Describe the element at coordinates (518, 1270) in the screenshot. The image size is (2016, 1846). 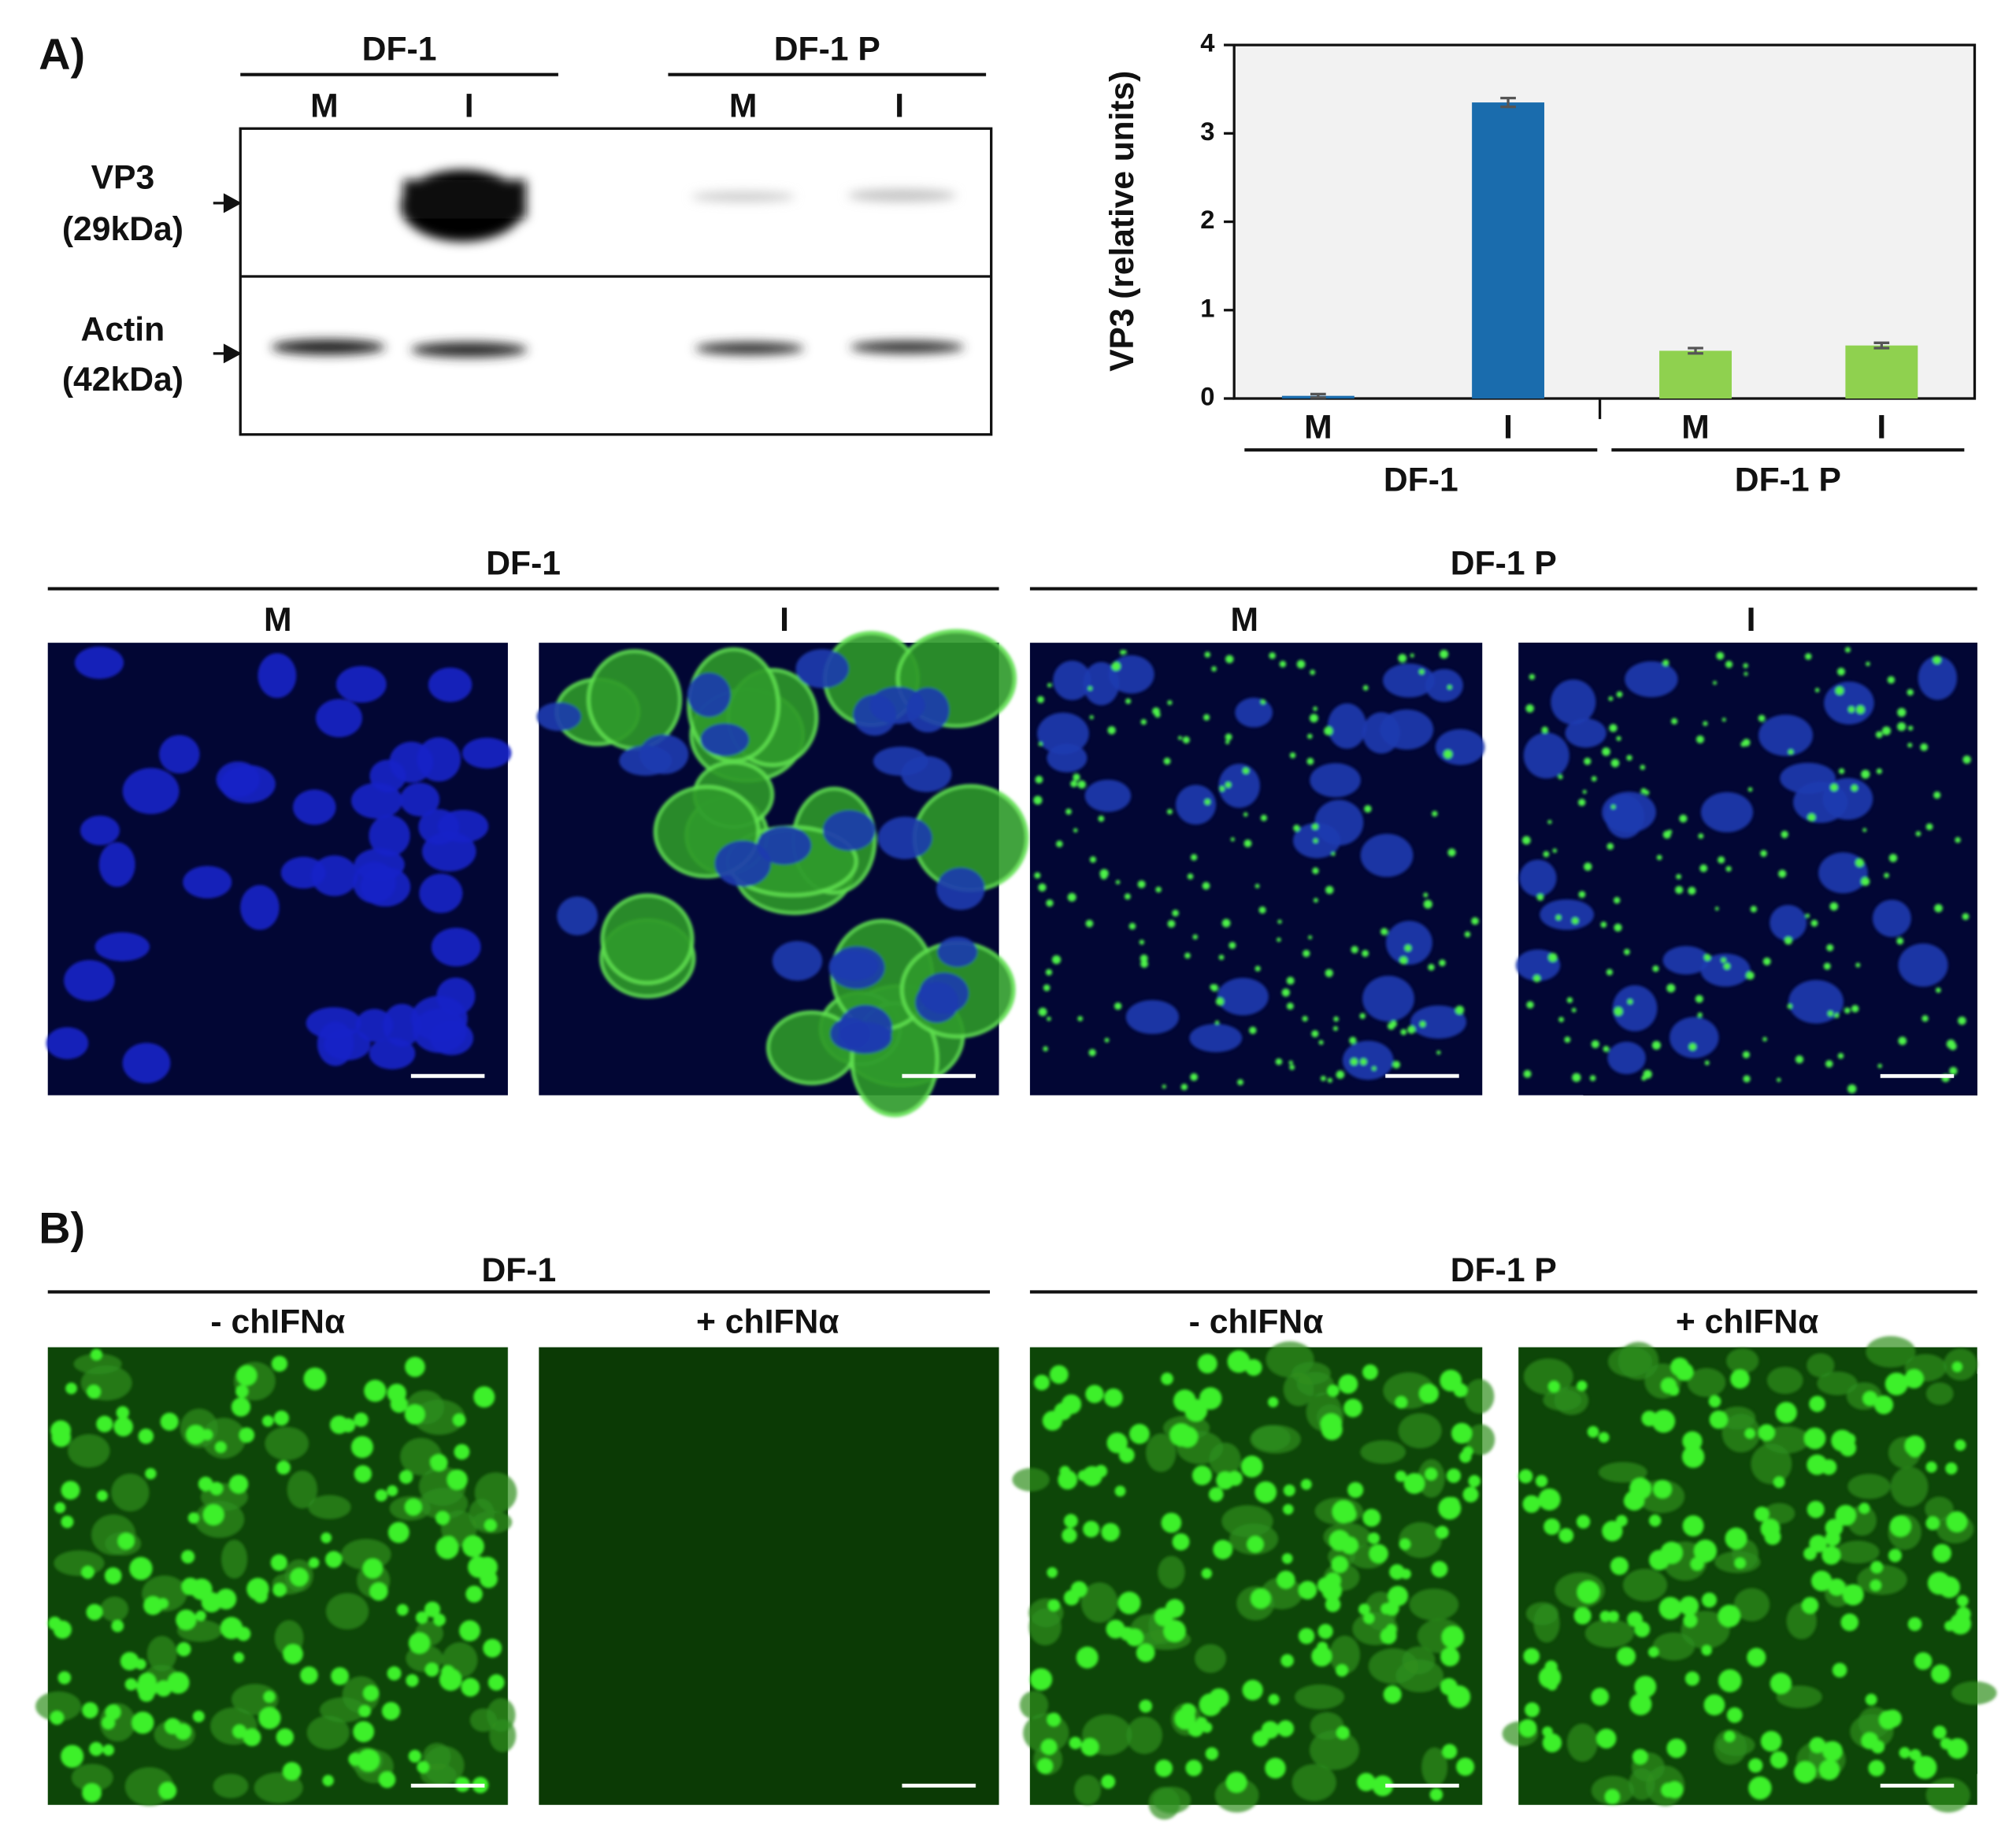
I see `group-label: DF-1` at that location.